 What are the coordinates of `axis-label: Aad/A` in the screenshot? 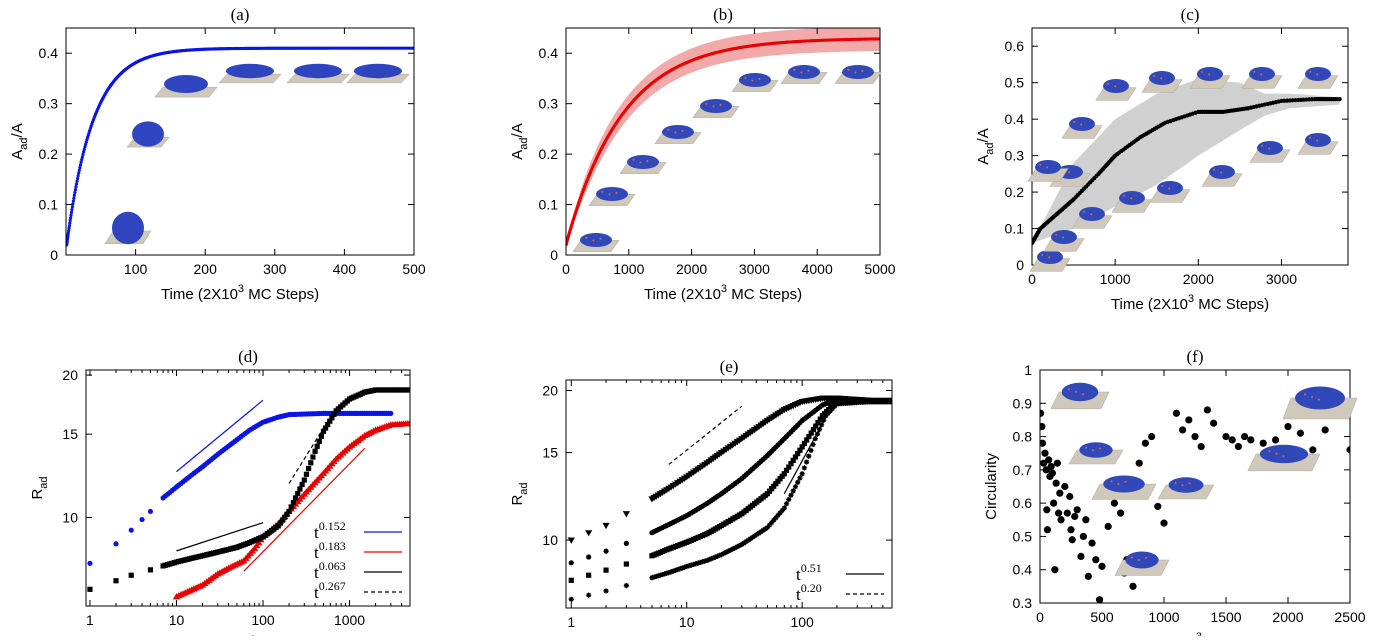 It's located at (19, 141).